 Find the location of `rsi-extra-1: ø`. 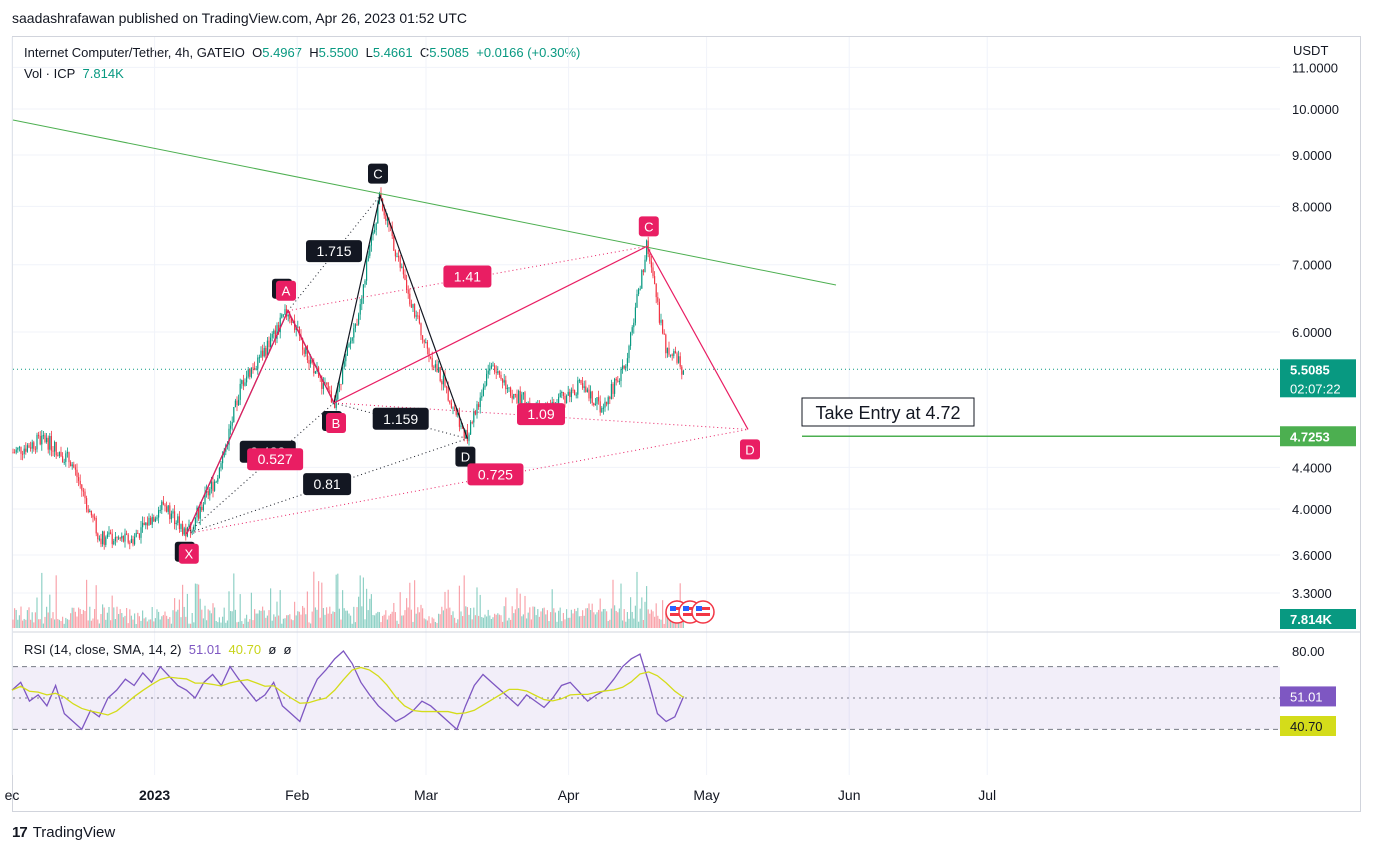

rsi-extra-1: ø is located at coordinates (272, 649).